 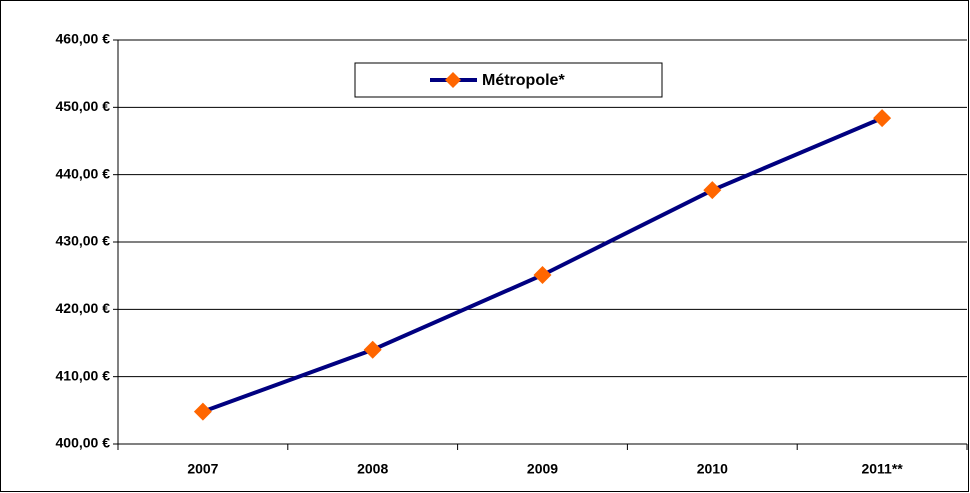 What do you see at coordinates (542, 469) in the screenshot?
I see `x-tick-label: 2009` at bounding box center [542, 469].